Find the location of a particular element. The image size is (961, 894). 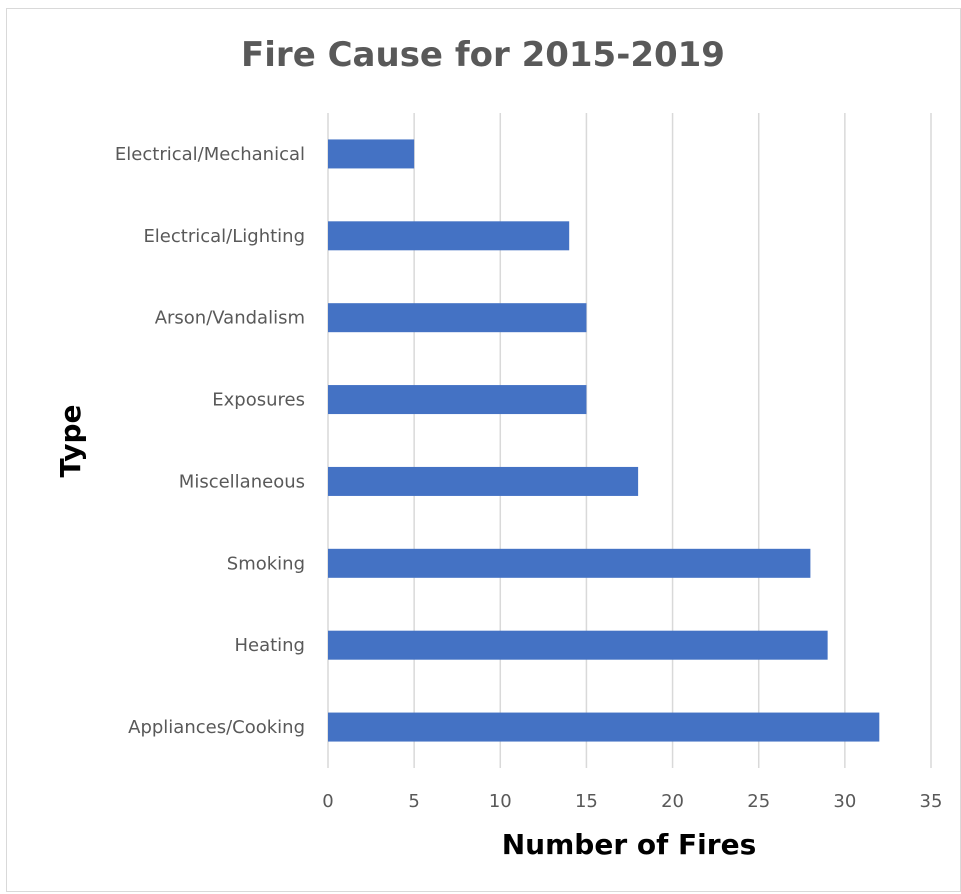

category-label: Heating is located at coordinates (269, 645).